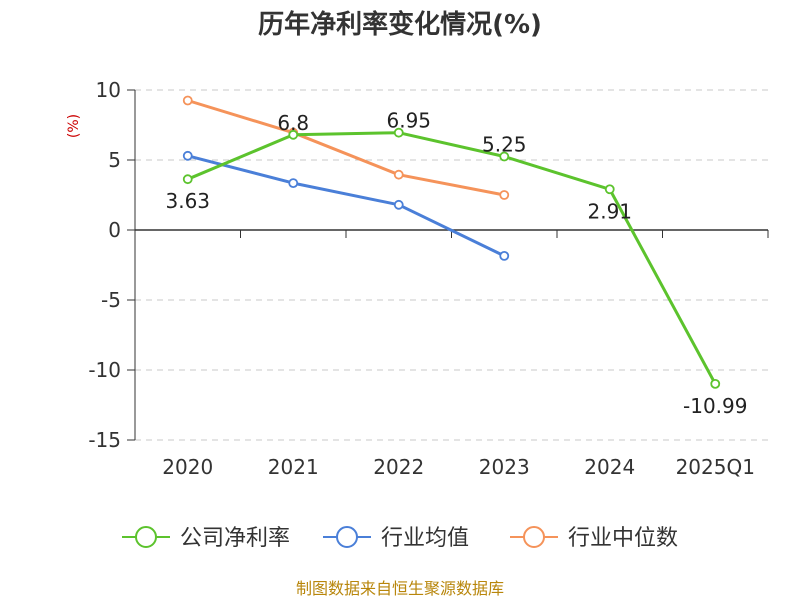 This screenshot has height=600, width=800. Describe the element at coordinates (609, 467) in the screenshot. I see `x-tick-label-4: 2024` at that location.